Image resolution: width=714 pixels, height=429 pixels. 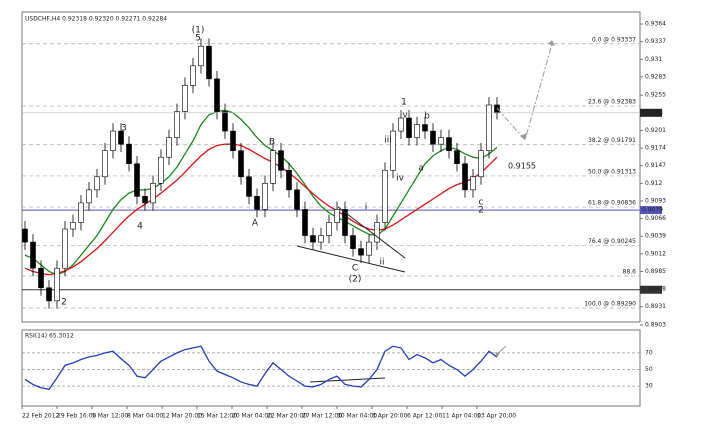 I want to click on fib-label: 23.6 @ 0.92383, so click(x=612, y=102).